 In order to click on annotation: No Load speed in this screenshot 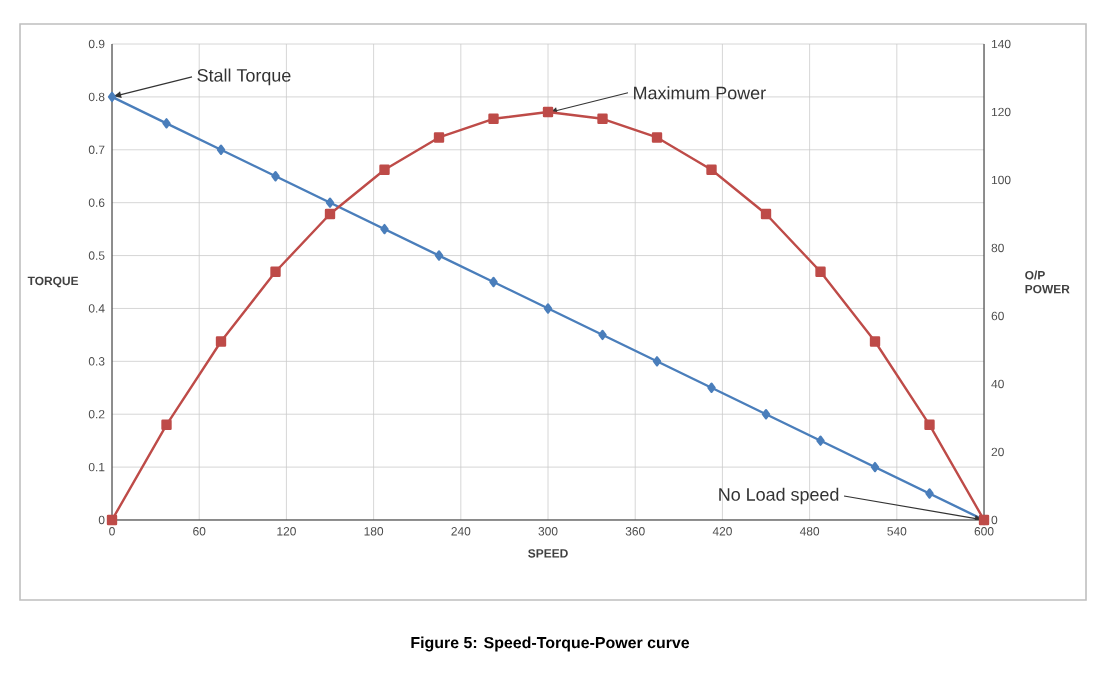, I will do `click(779, 496)`.